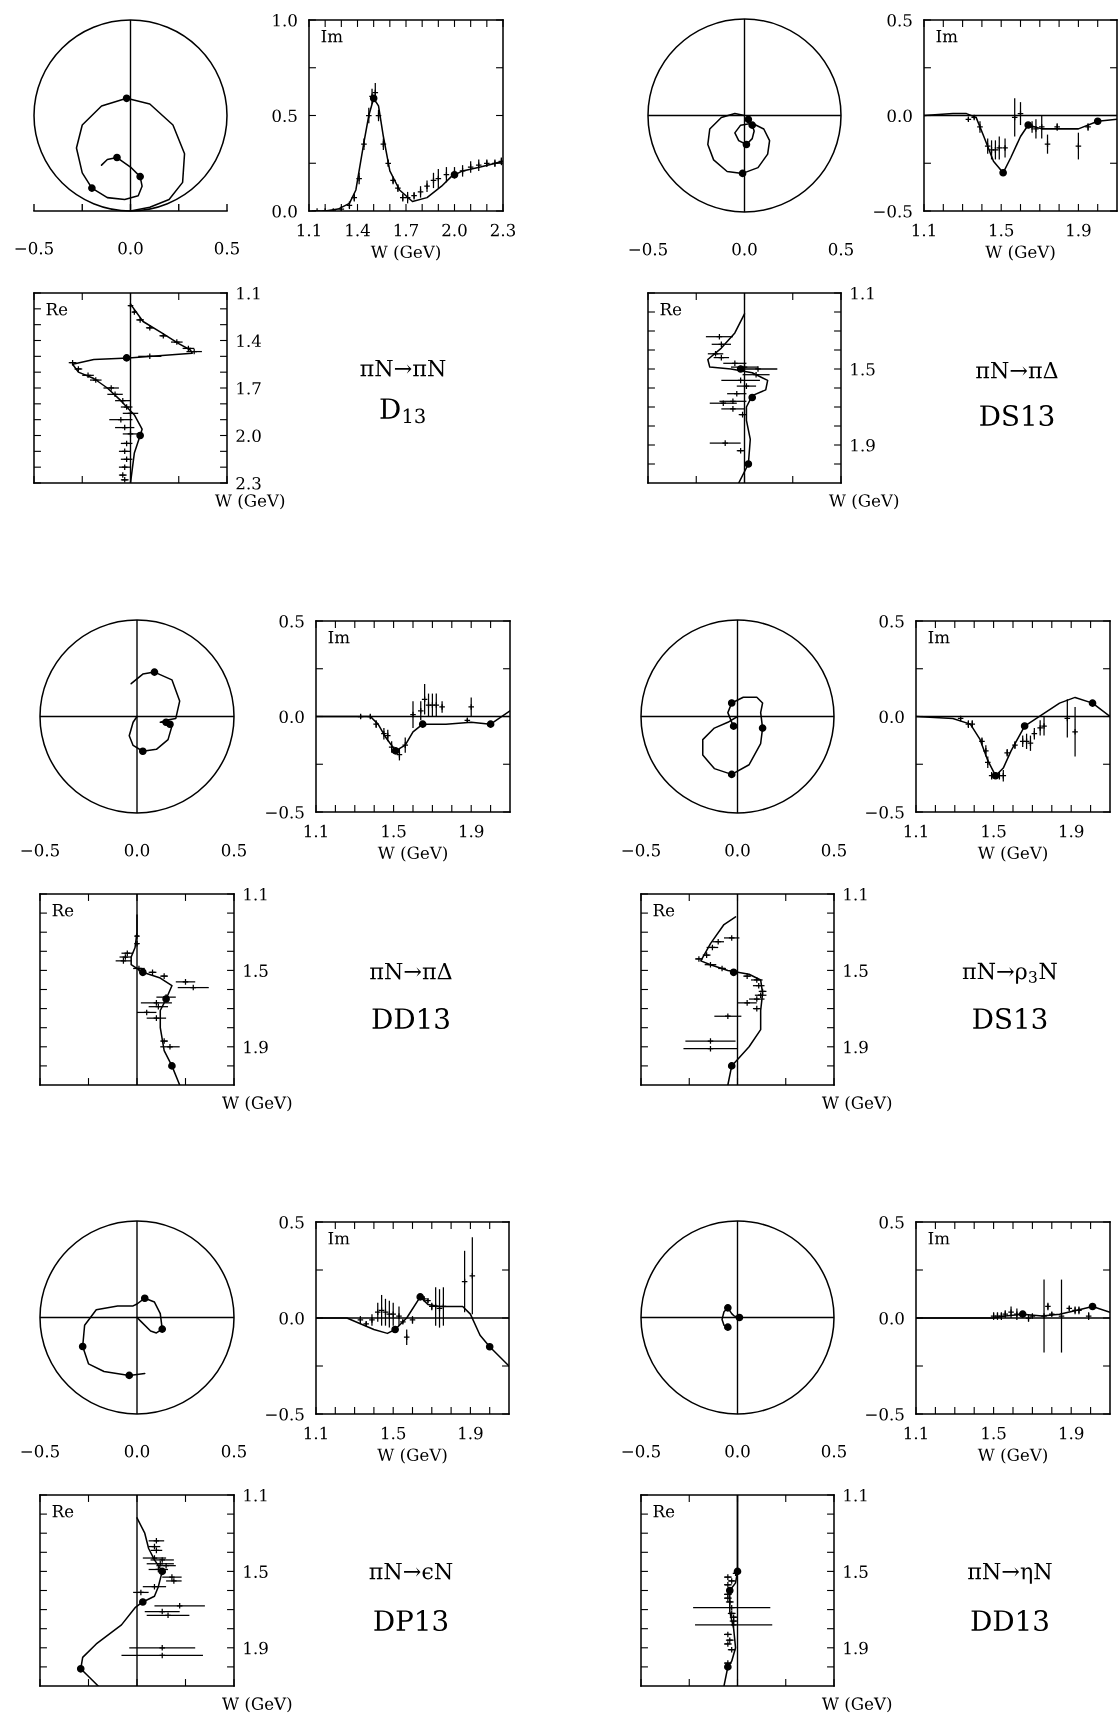  I want to click on x-tick-label: 1.4, so click(358, 230).